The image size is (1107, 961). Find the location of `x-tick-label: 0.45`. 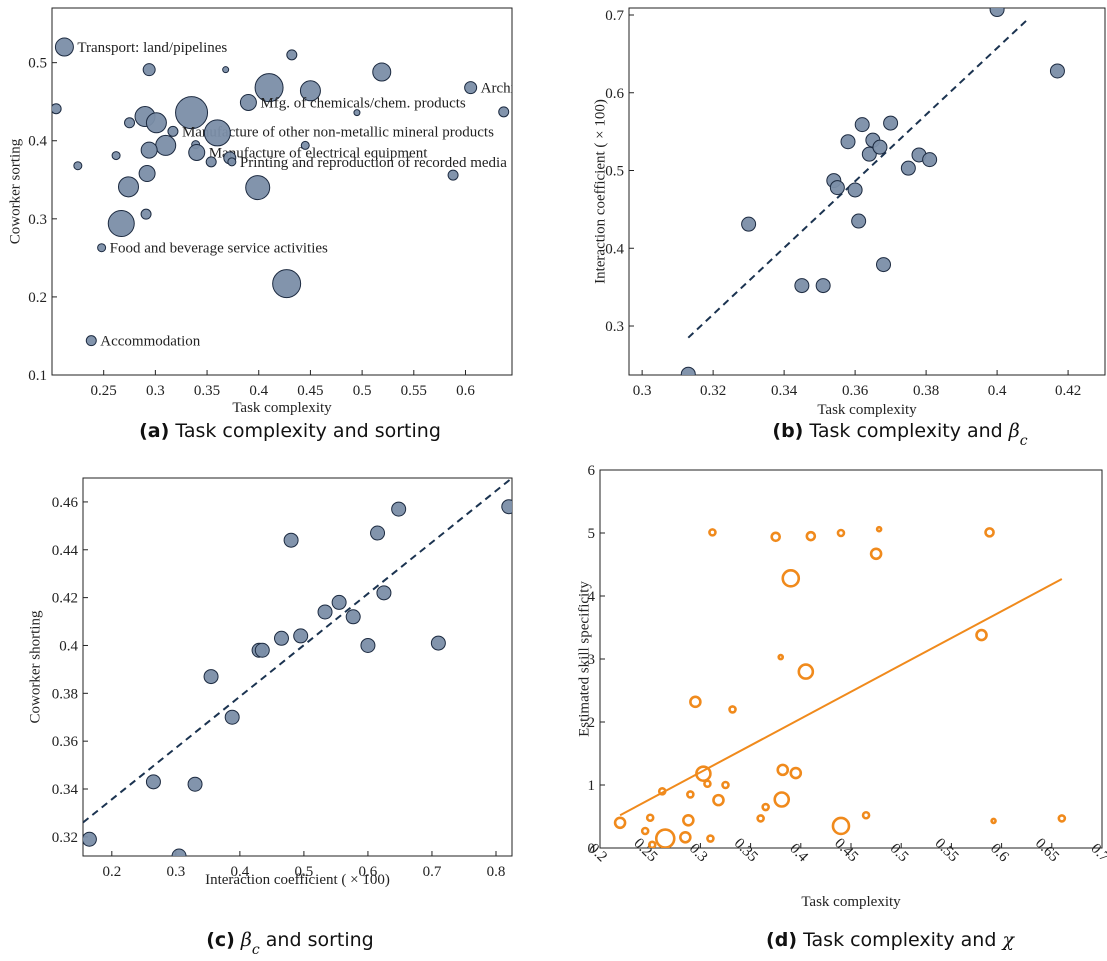

x-tick-label: 0.45 is located at coordinates (846, 850).